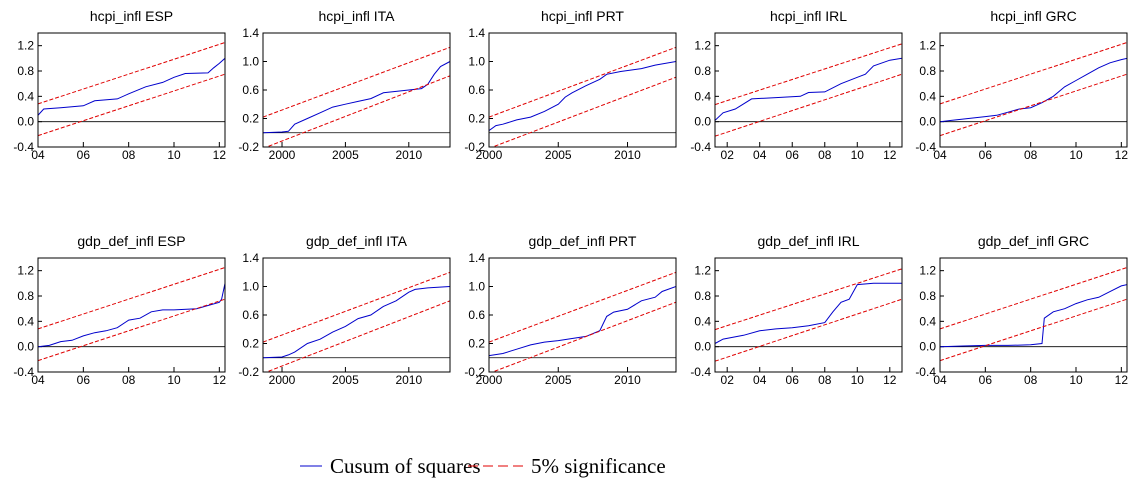 Image resolution: width=1131 pixels, height=490 pixels. I want to click on panel-title: hcpi_infl PRT, so click(582, 16).